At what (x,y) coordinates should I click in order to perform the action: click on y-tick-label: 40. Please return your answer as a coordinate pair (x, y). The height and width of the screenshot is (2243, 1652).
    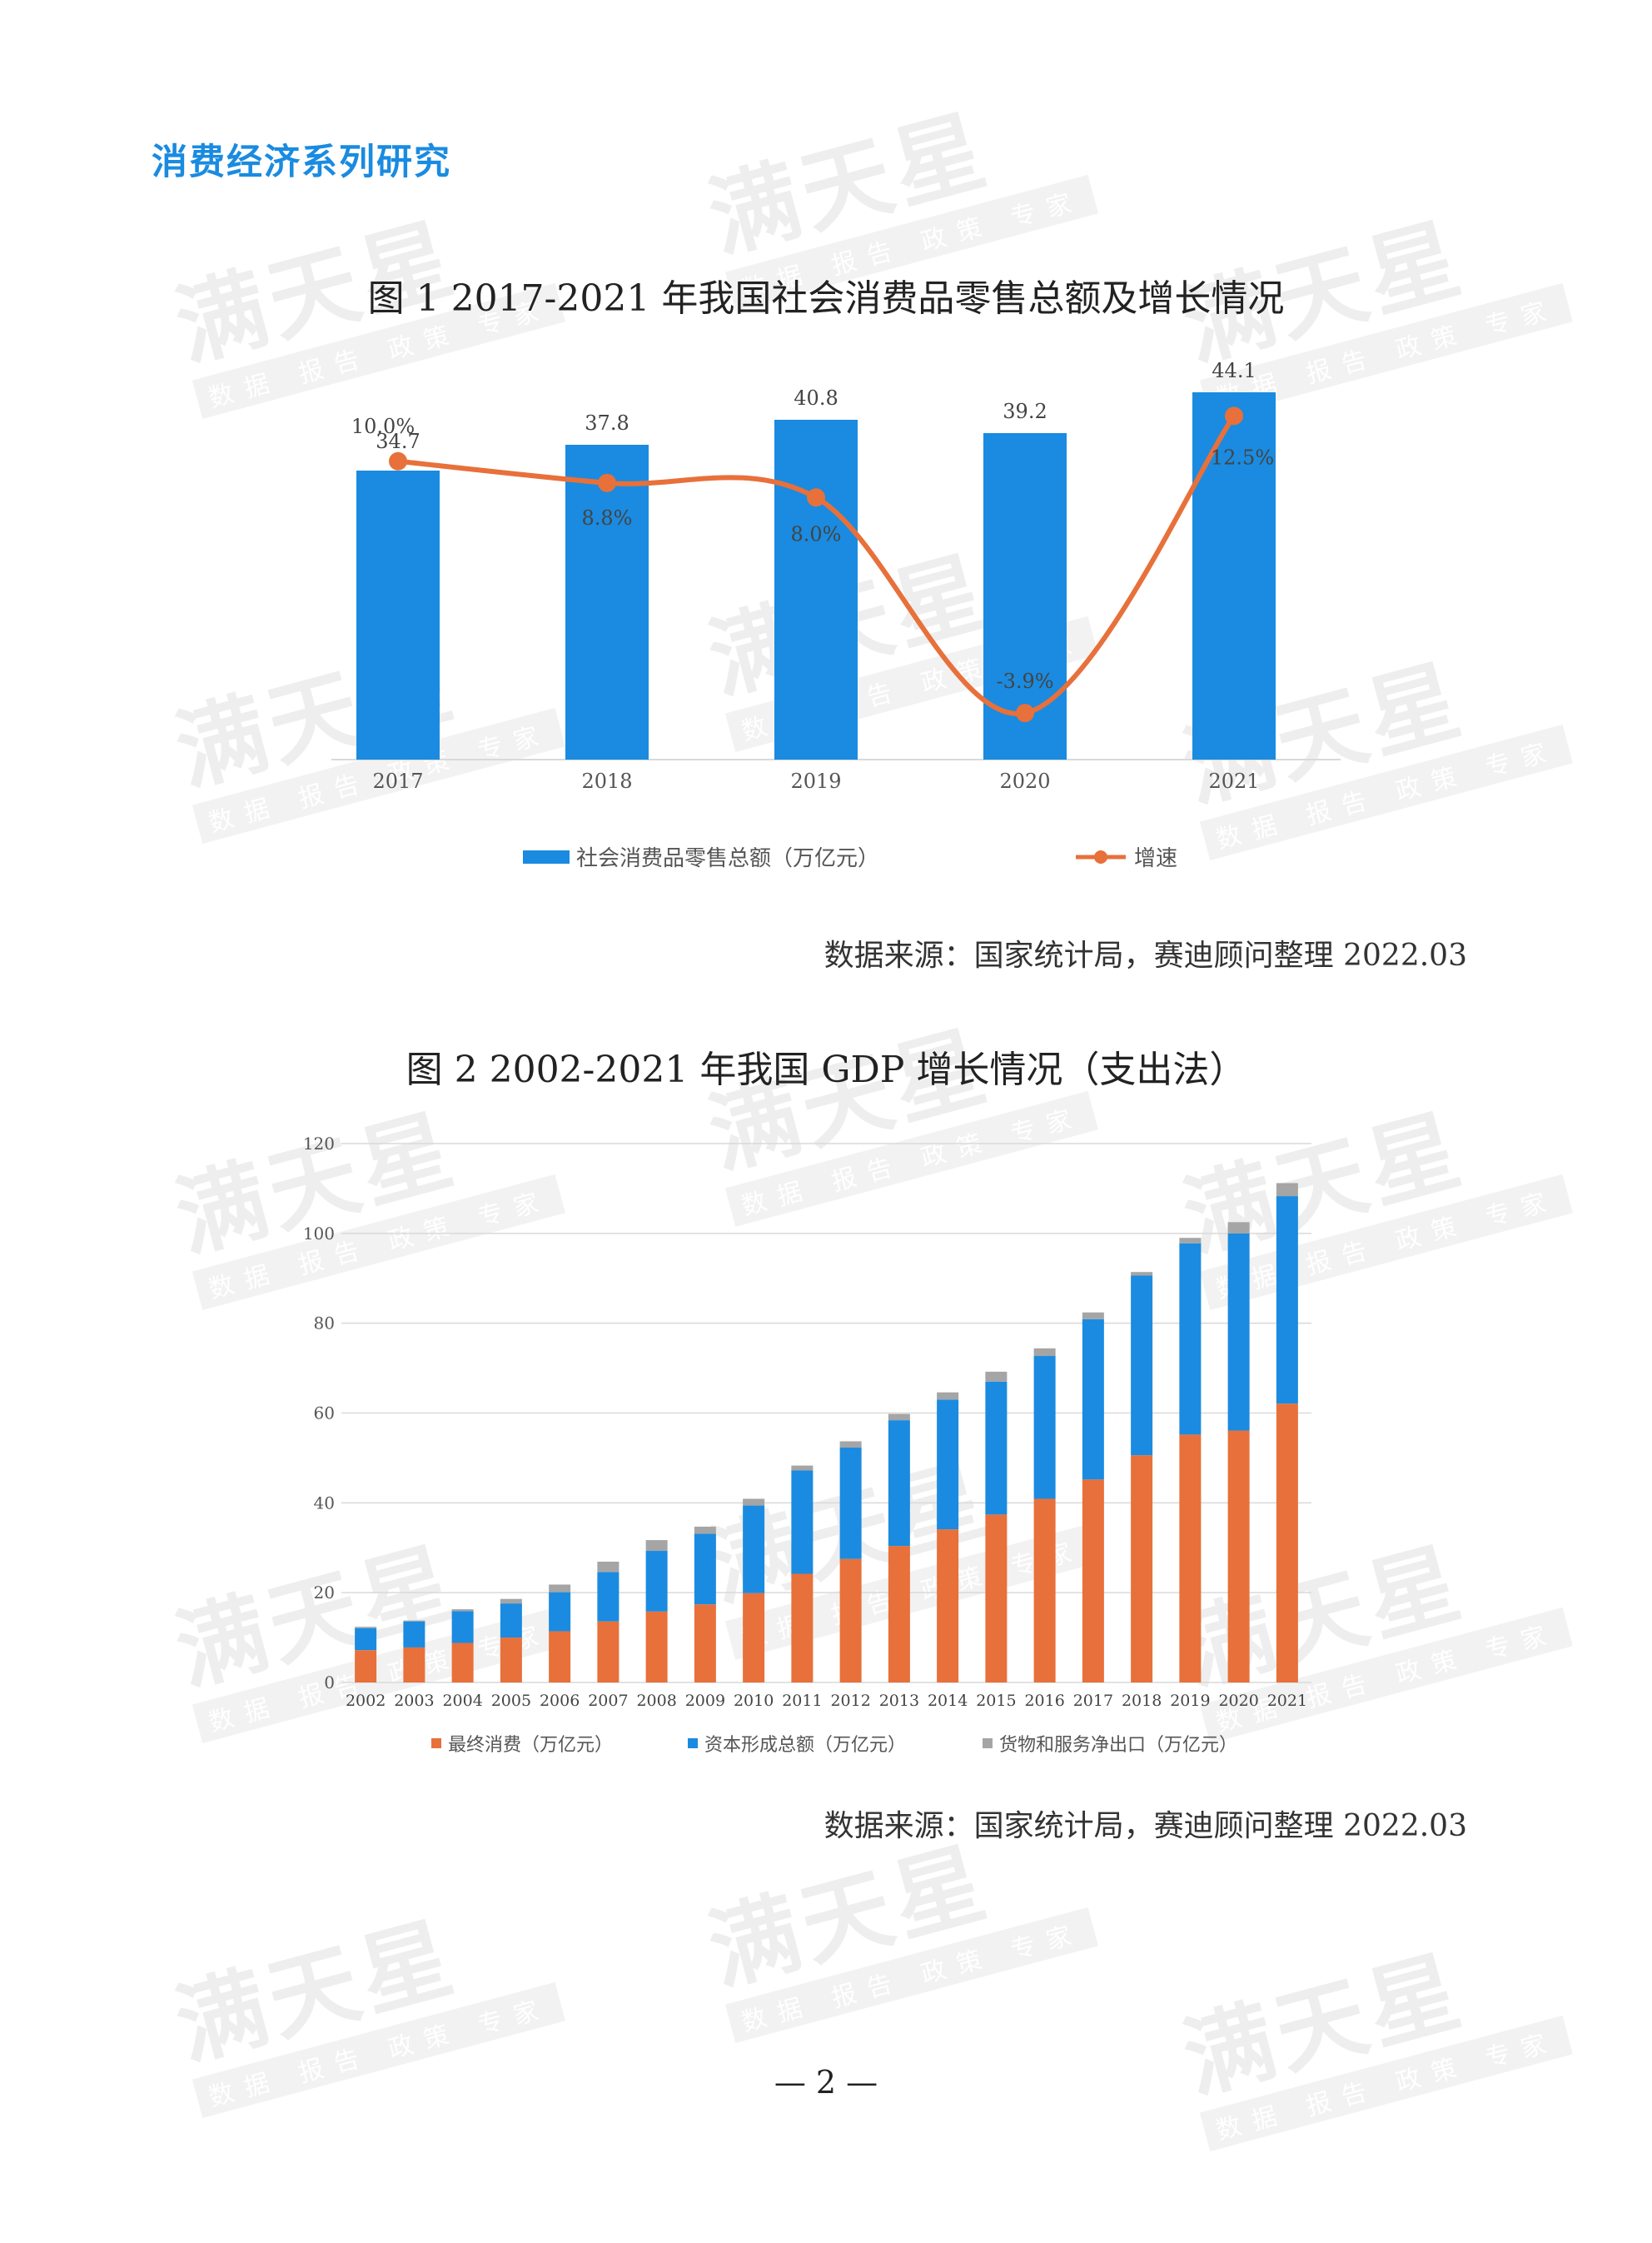
    Looking at the image, I should click on (324, 1503).